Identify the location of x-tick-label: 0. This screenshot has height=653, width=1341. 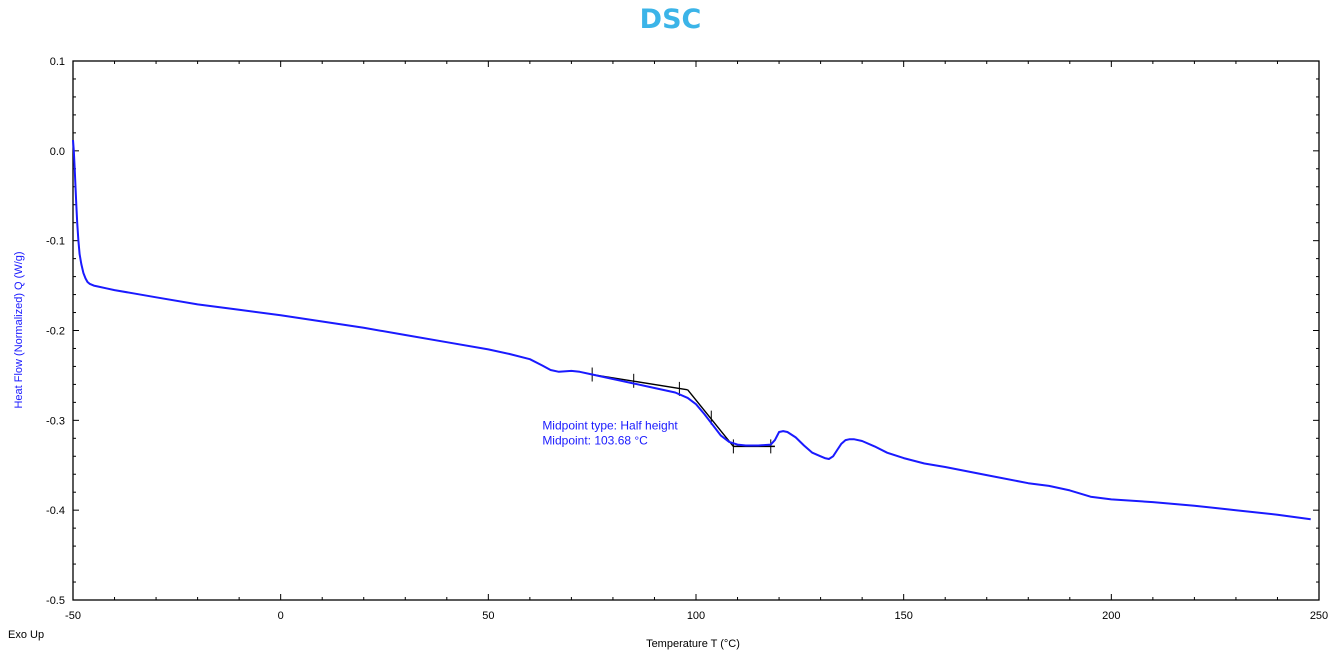
(281, 616).